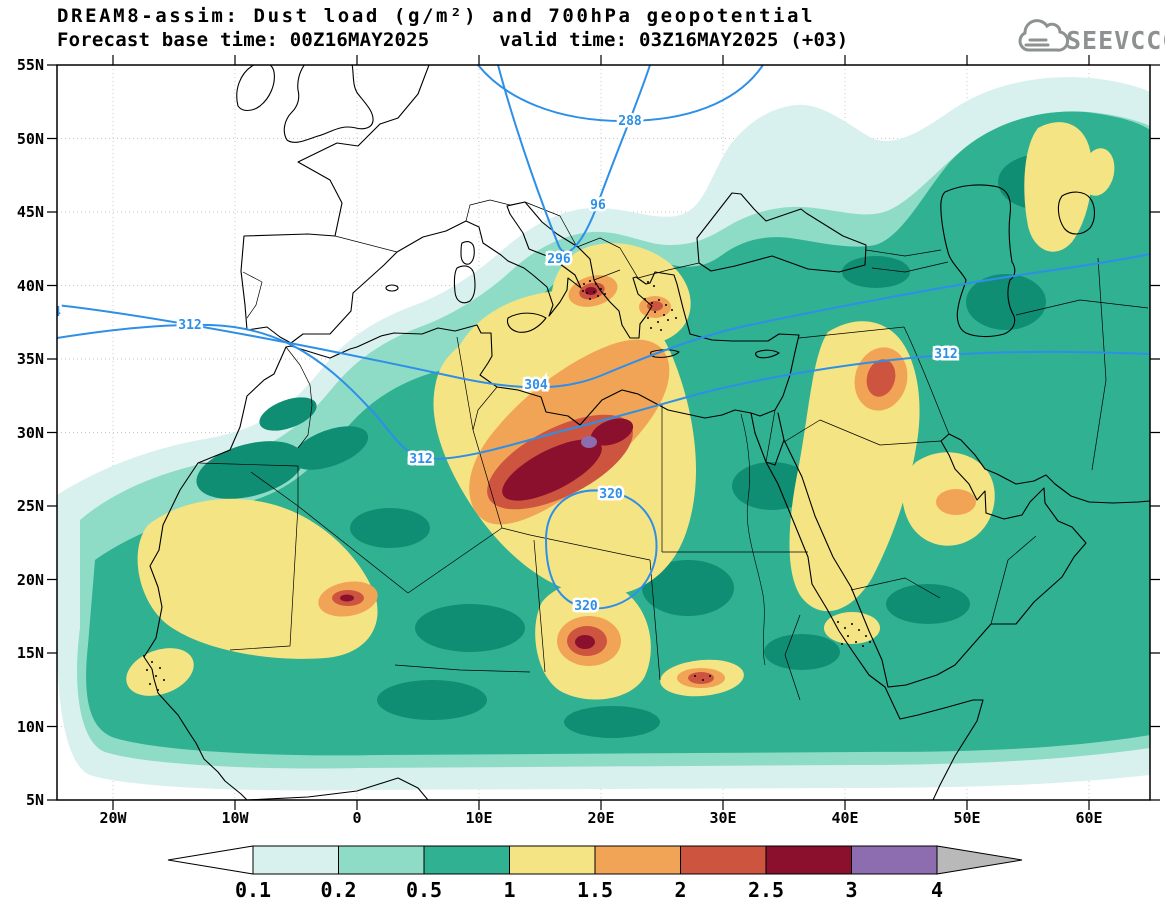  I want to click on longitude-axis: 20W 10W 0 10E 20E 30E 40E 50E 60E, so click(600, 818).